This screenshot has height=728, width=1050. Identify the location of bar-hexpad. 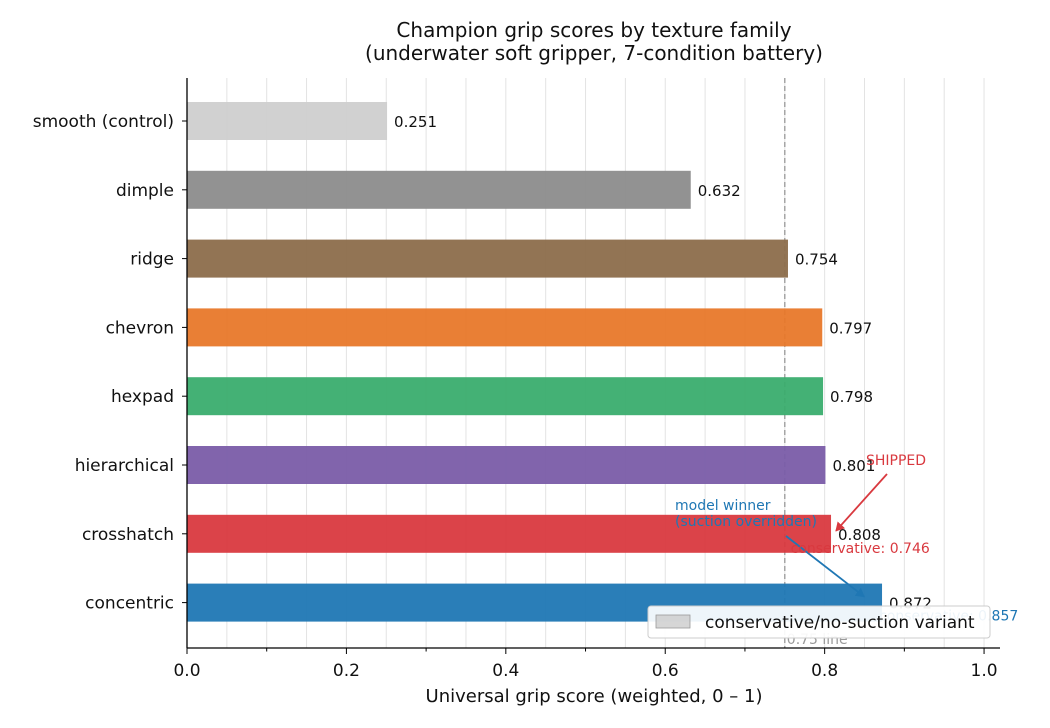
(505, 396).